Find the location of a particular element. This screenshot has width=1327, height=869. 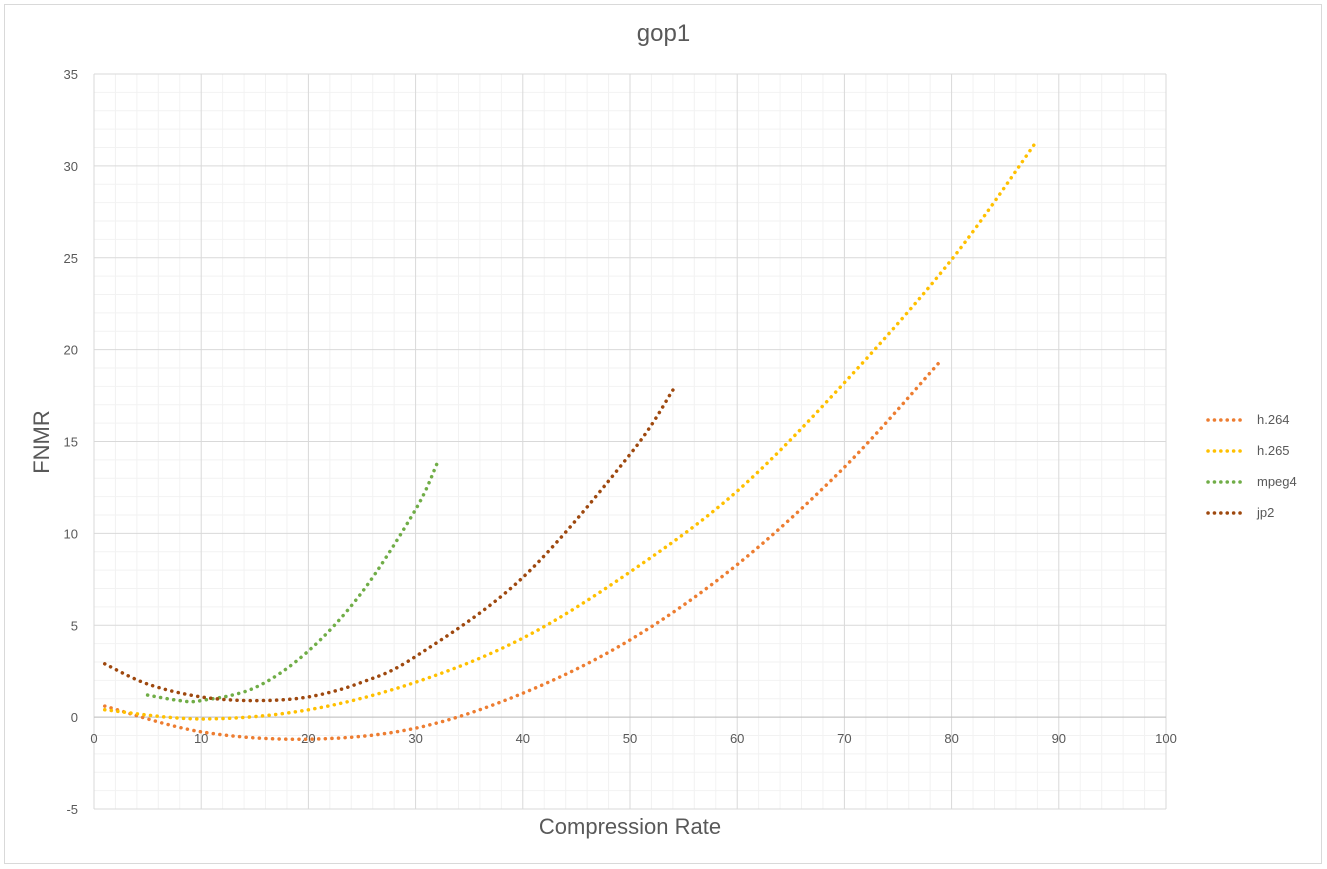

y-tick-label: 25 is located at coordinates (71, 258).